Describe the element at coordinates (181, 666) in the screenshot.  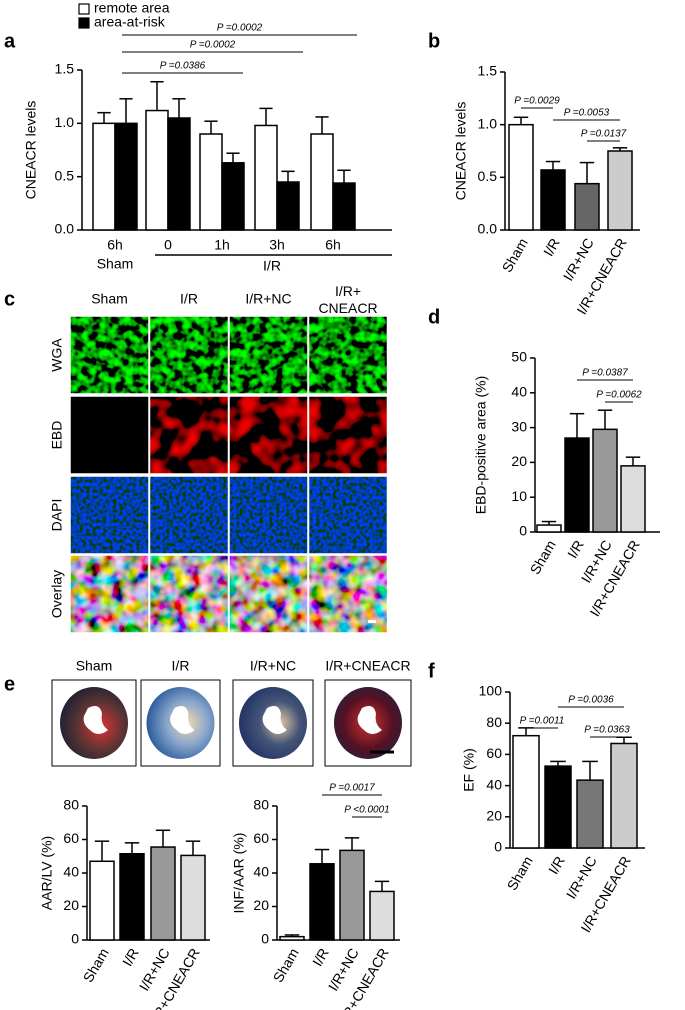
I see `heart-label: I/R` at that location.